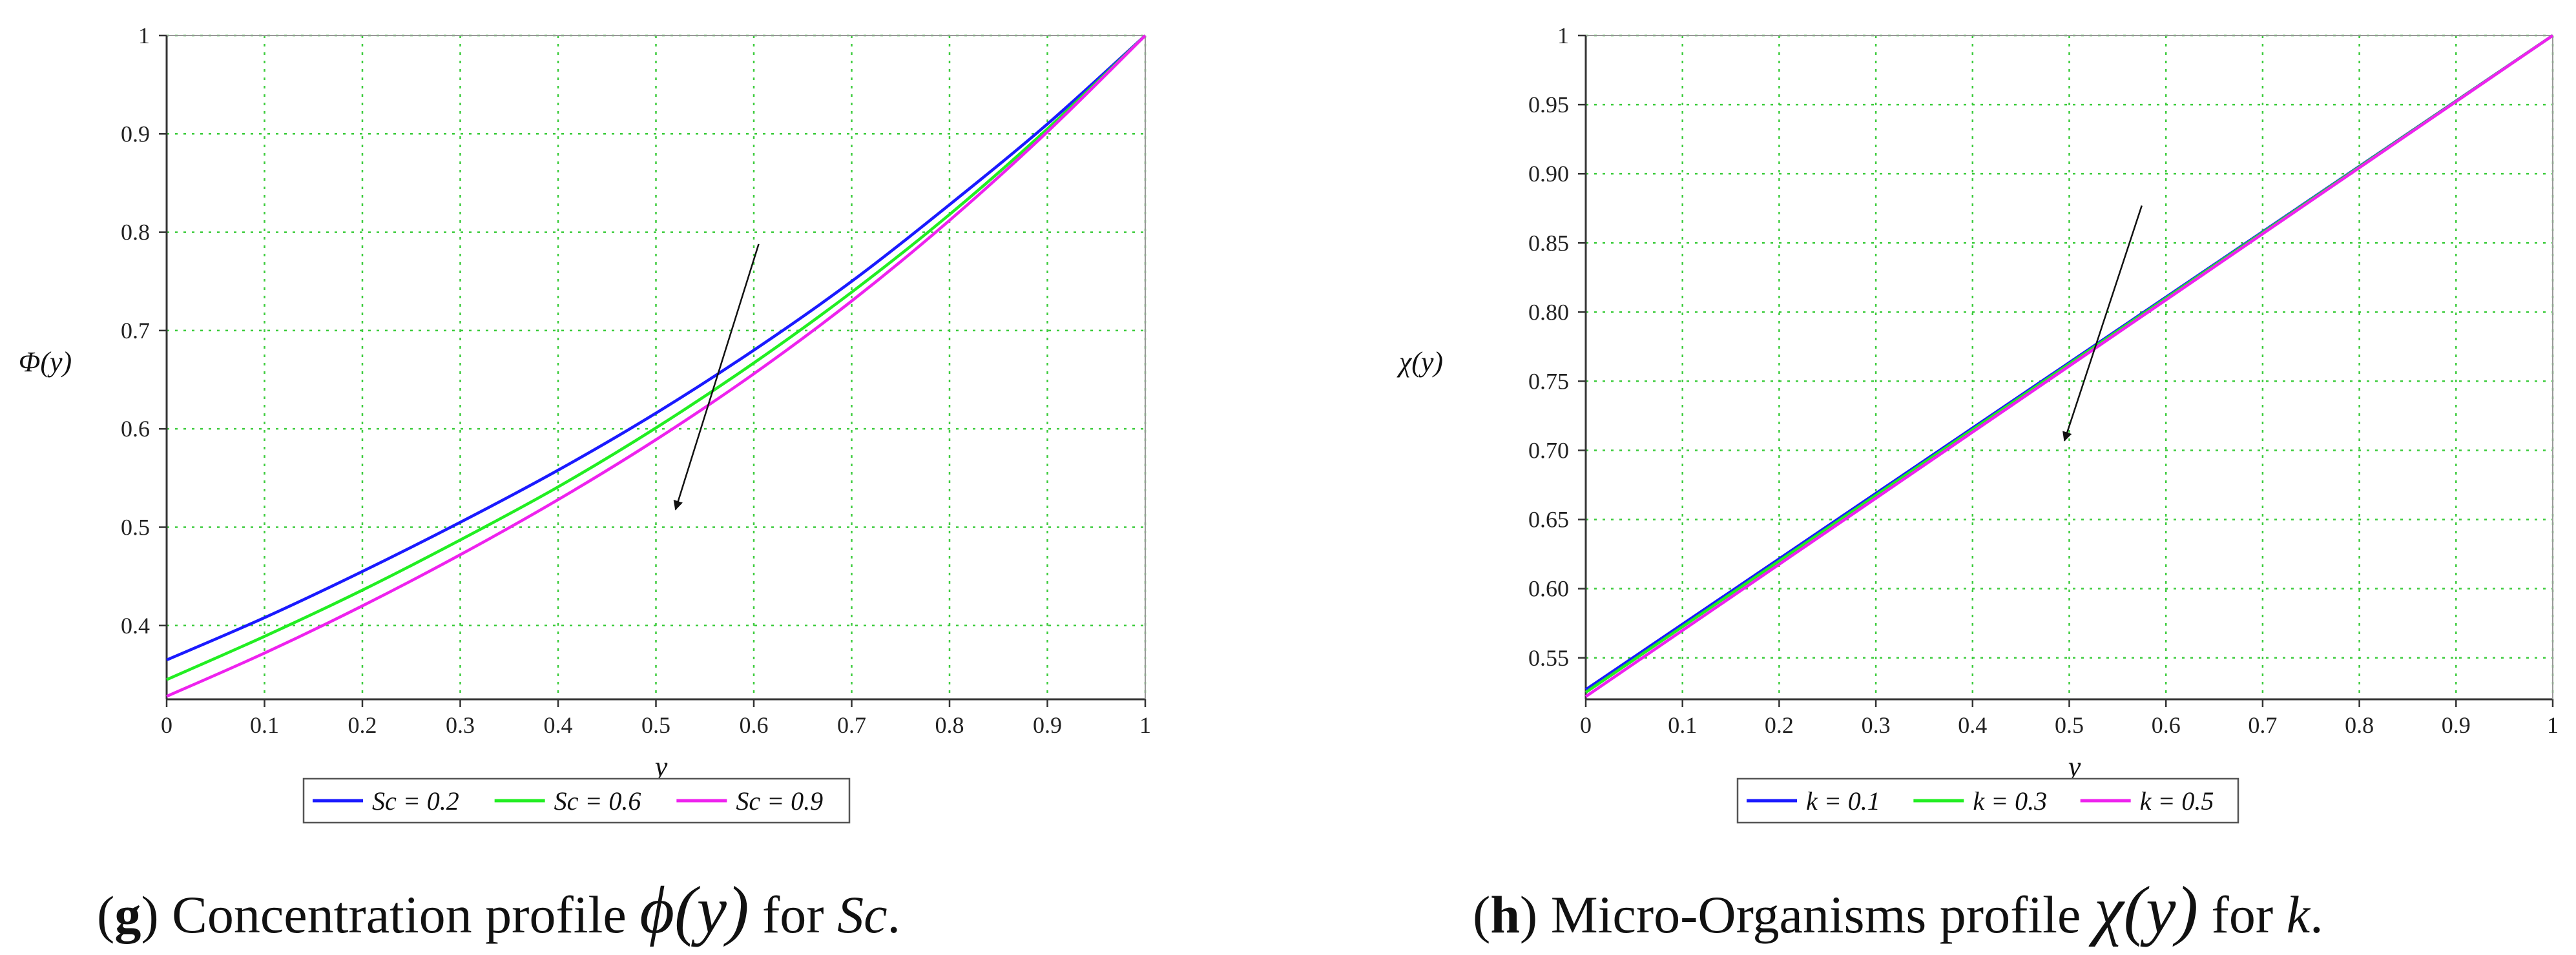  What do you see at coordinates (779, 801) in the screenshot?
I see `legend-entry: Sc = 0.9` at bounding box center [779, 801].